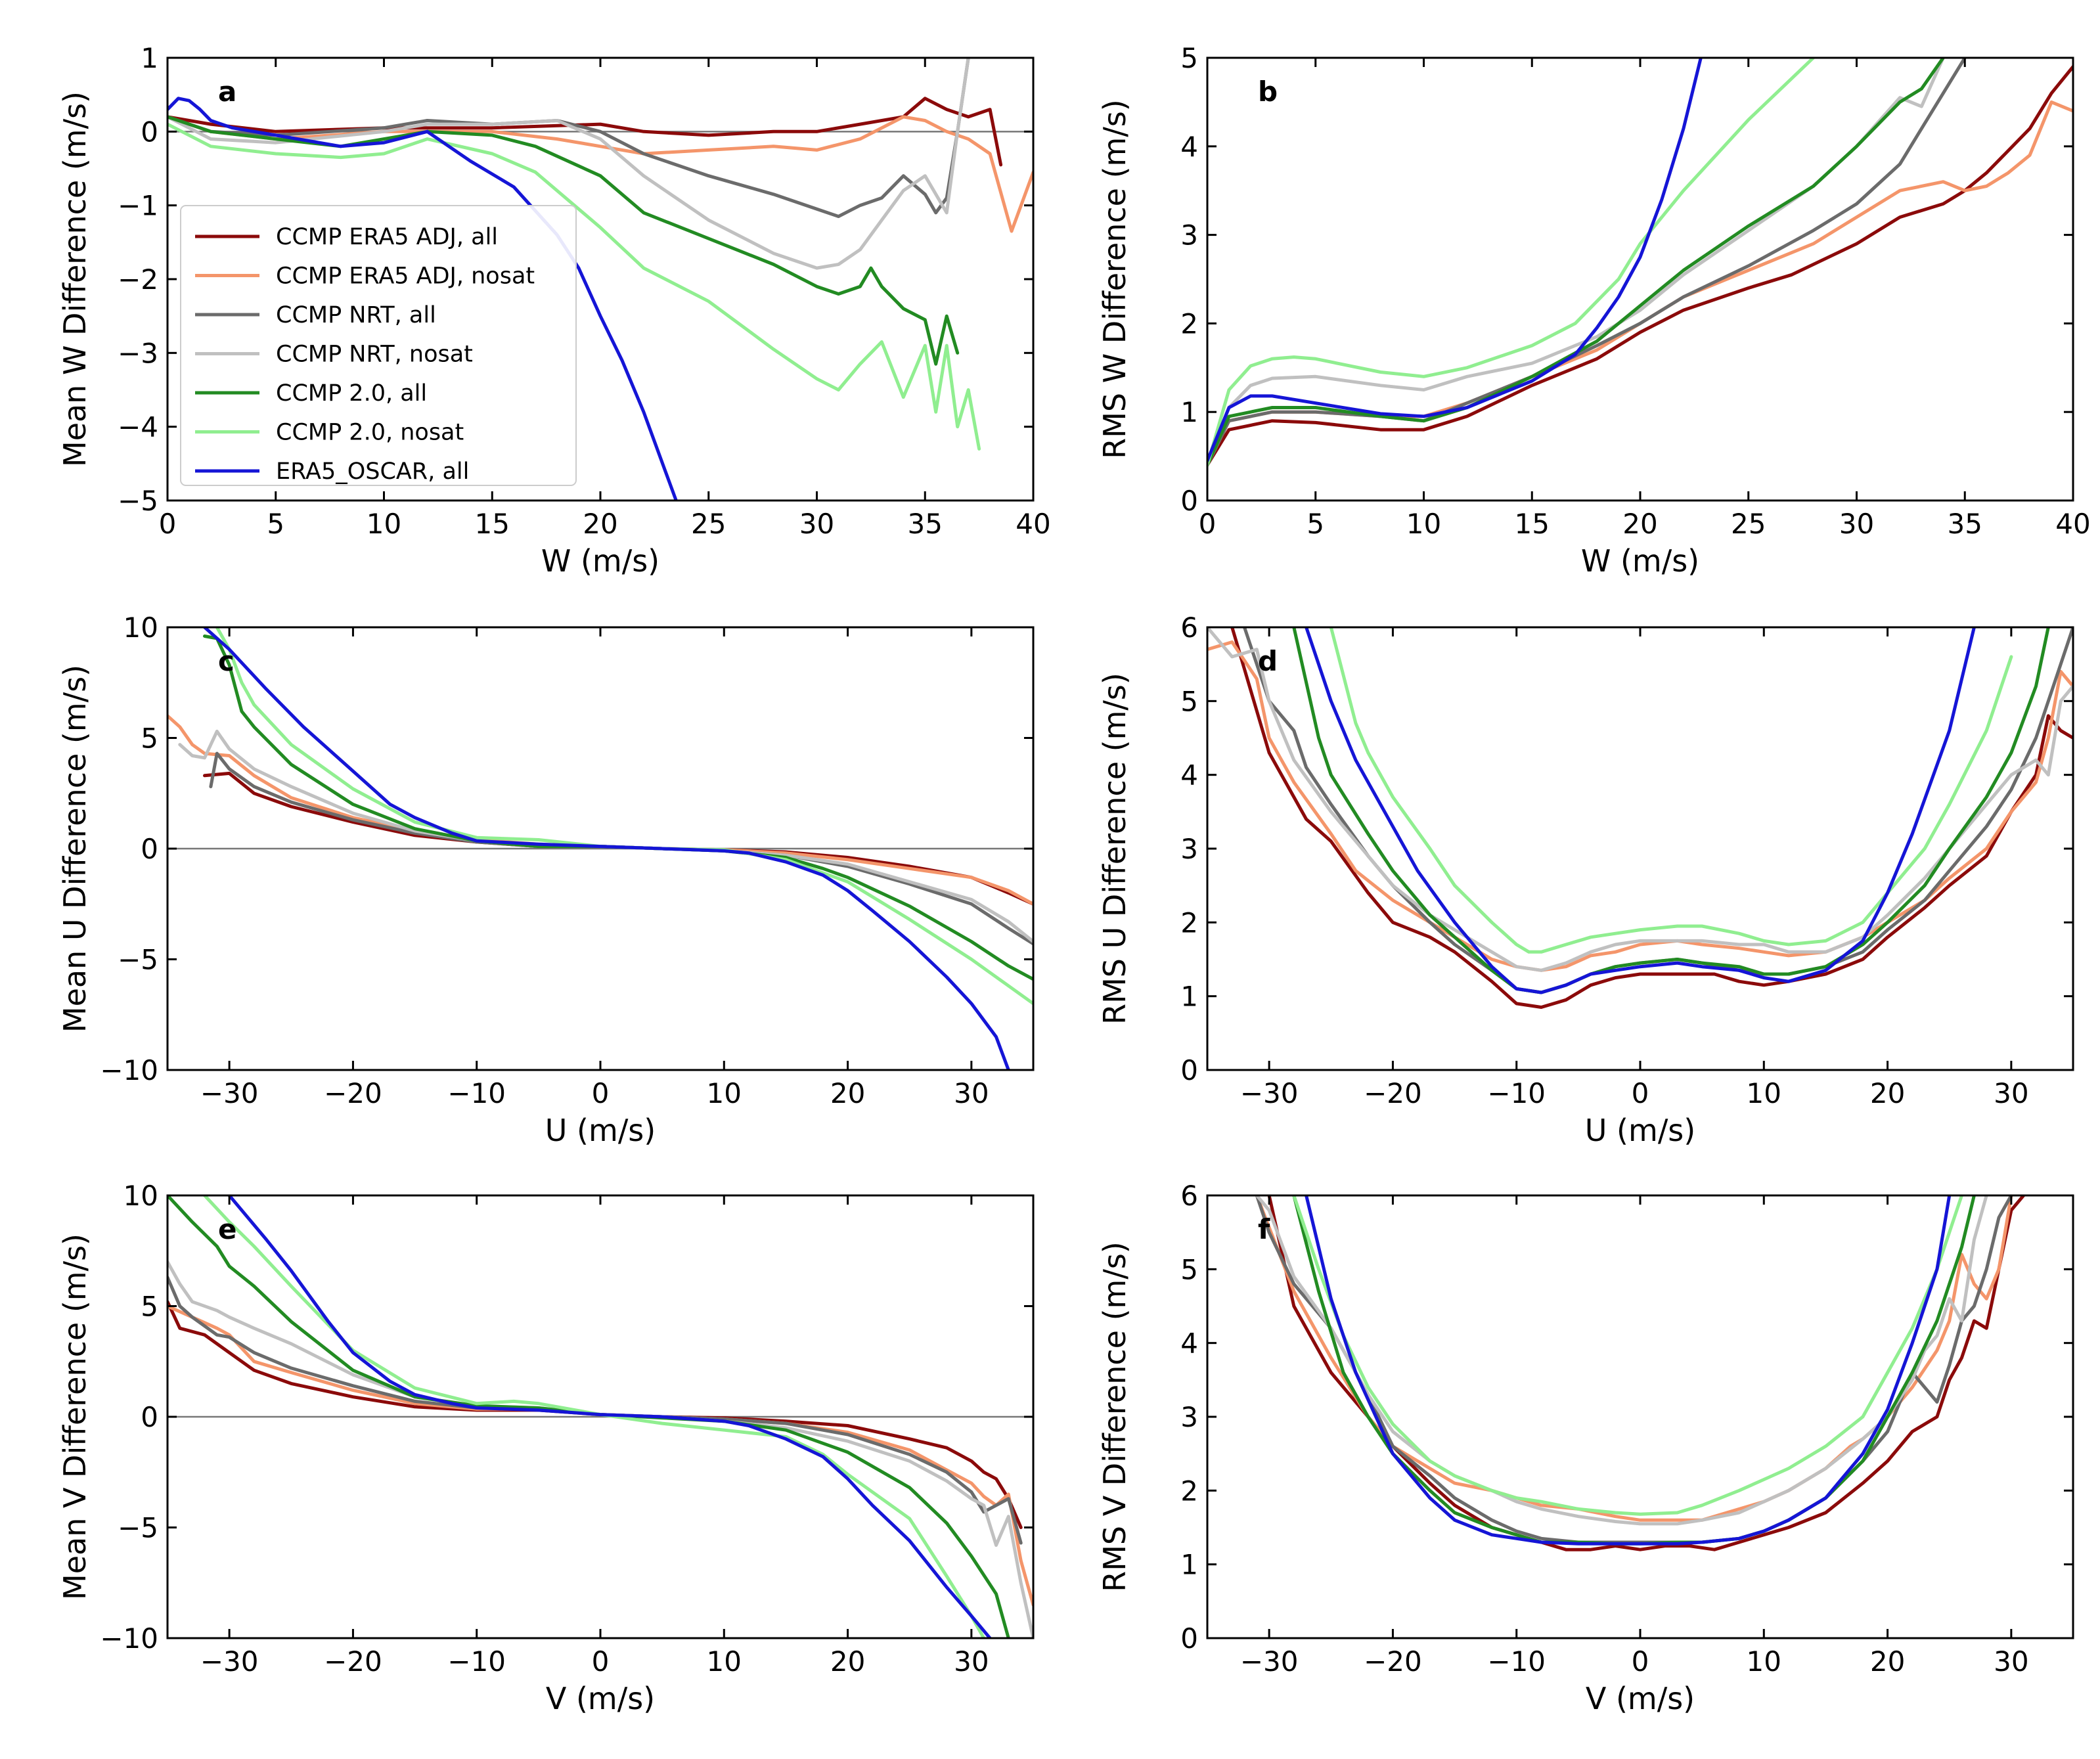 The image size is (2100, 1759). I want to click on y-axis-label: RMS U Difference (m/s), so click(1114, 849).